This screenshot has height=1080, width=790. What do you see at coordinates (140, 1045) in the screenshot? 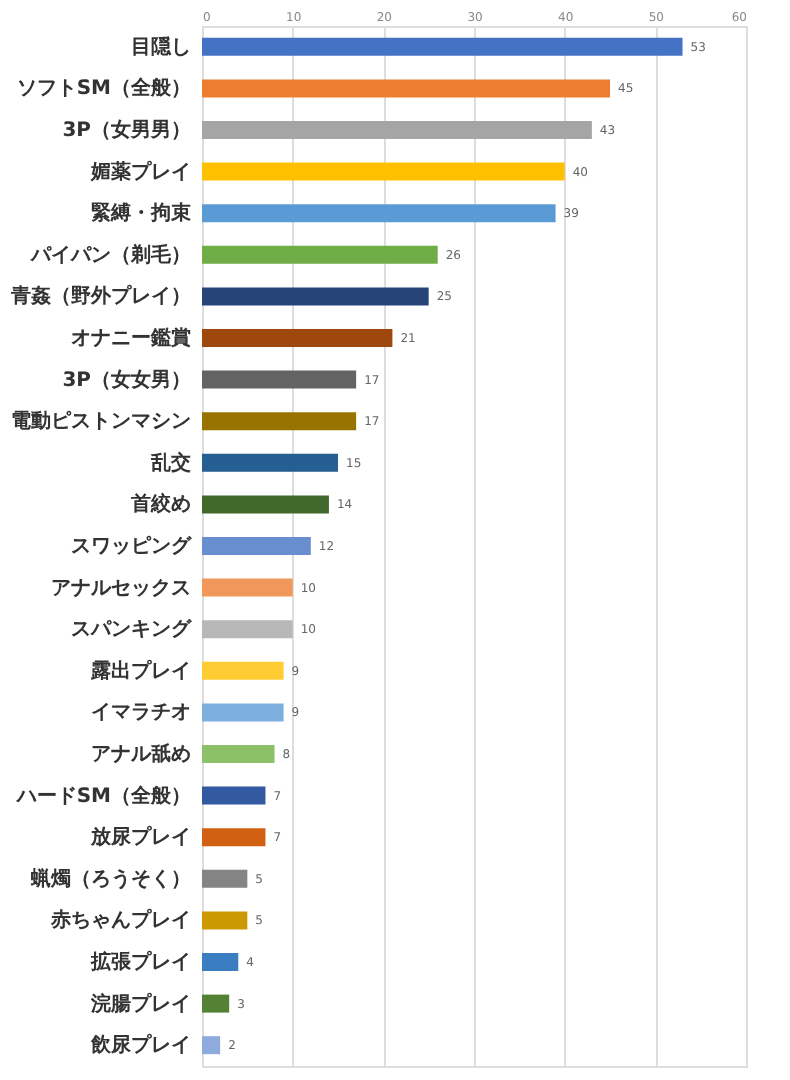
I see `y-tick-label: 飲尿プレイ` at bounding box center [140, 1045].